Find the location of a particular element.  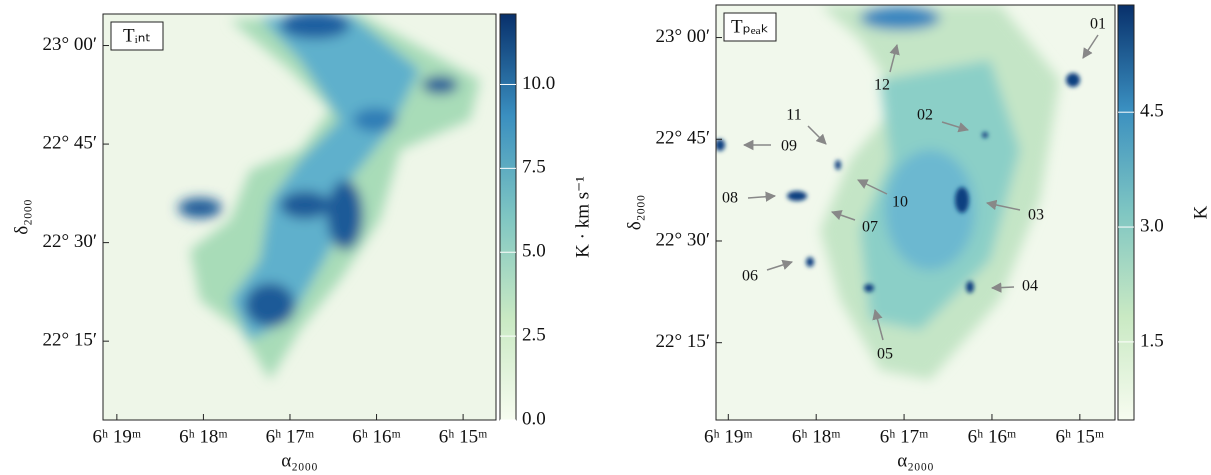

annotation: 11 is located at coordinates (793, 115).